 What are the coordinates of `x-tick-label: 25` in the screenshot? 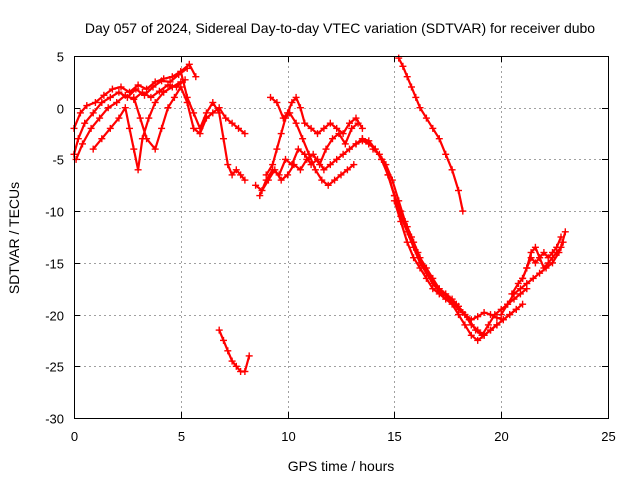 It's located at (608, 436).